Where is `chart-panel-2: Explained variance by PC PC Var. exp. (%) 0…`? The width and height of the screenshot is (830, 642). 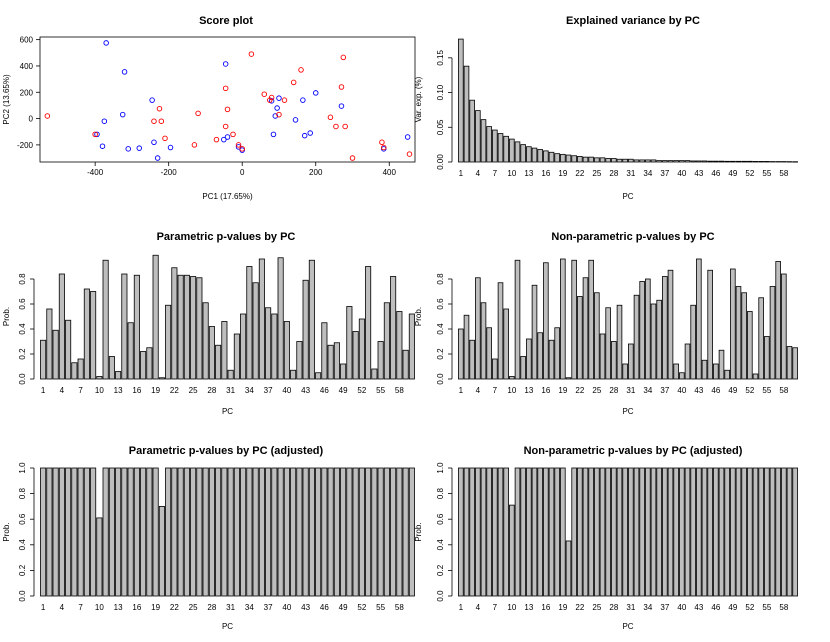
chart-panel-2: Explained variance by PC PC Var. exp. (%) 0… is located at coordinates (606, 108).